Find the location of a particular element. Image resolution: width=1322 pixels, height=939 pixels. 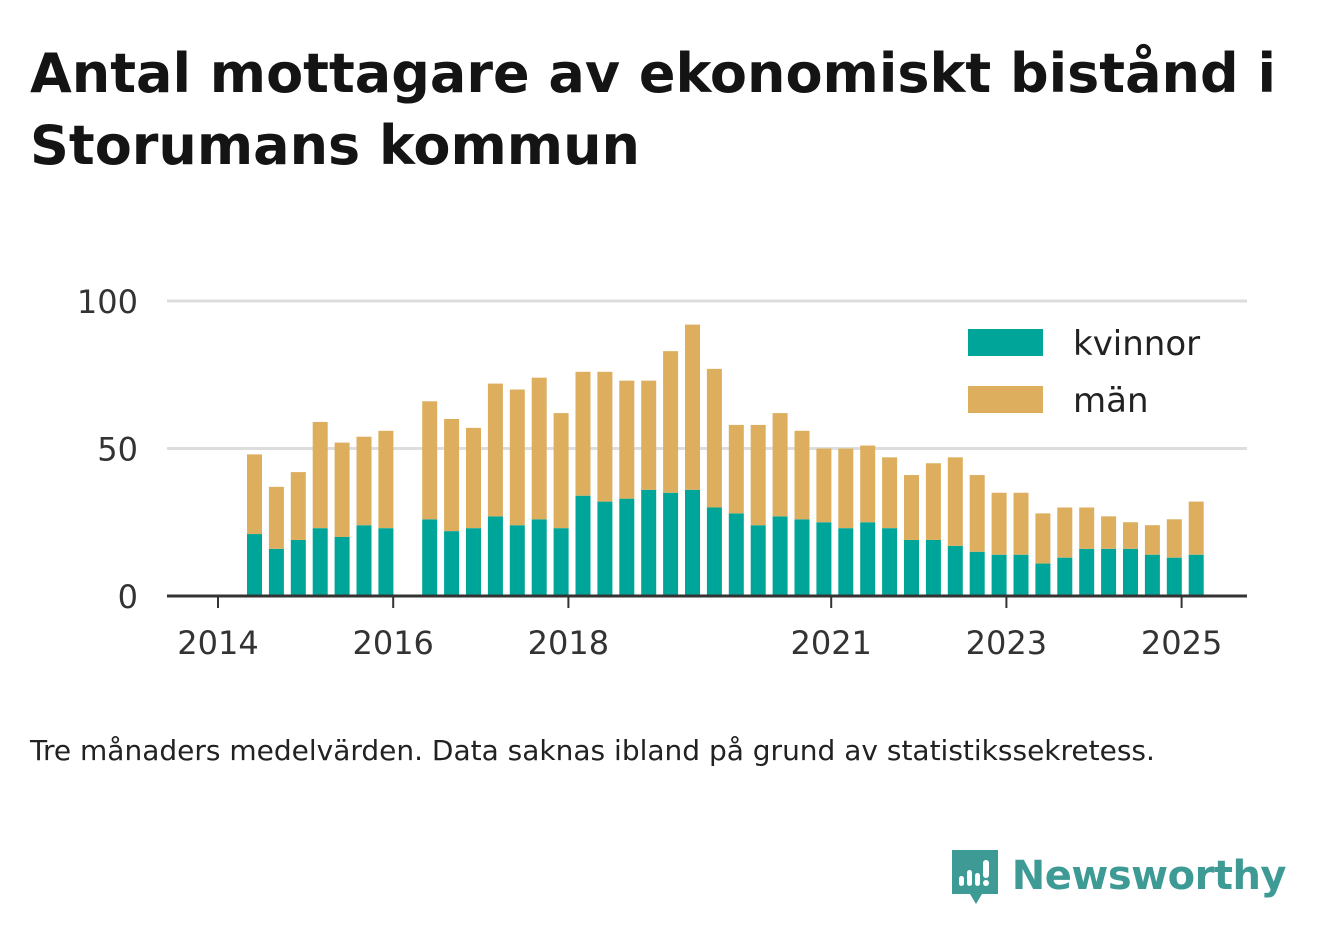

legend: kvinnor män is located at coordinates (1084, 372).